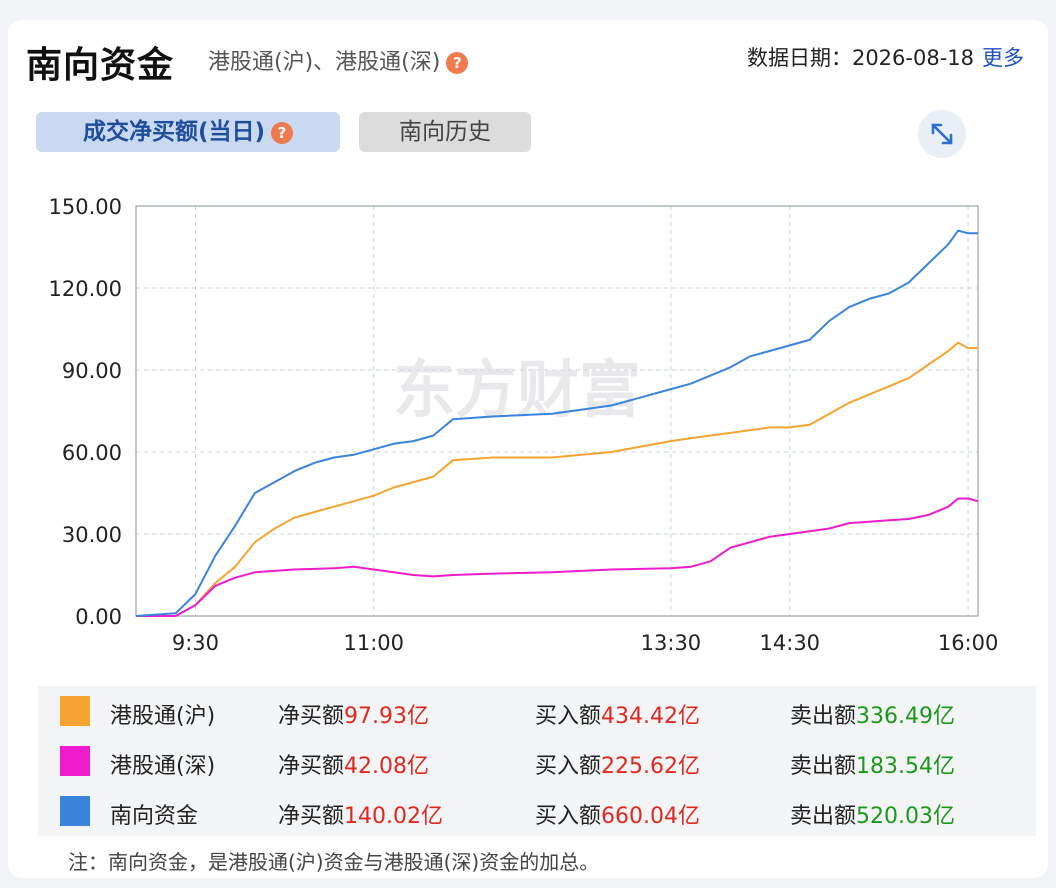 The image size is (1056, 888). What do you see at coordinates (324, 62) in the screenshot?
I see `subtitle-text: 港股通(沪)、港股通(深)` at bounding box center [324, 62].